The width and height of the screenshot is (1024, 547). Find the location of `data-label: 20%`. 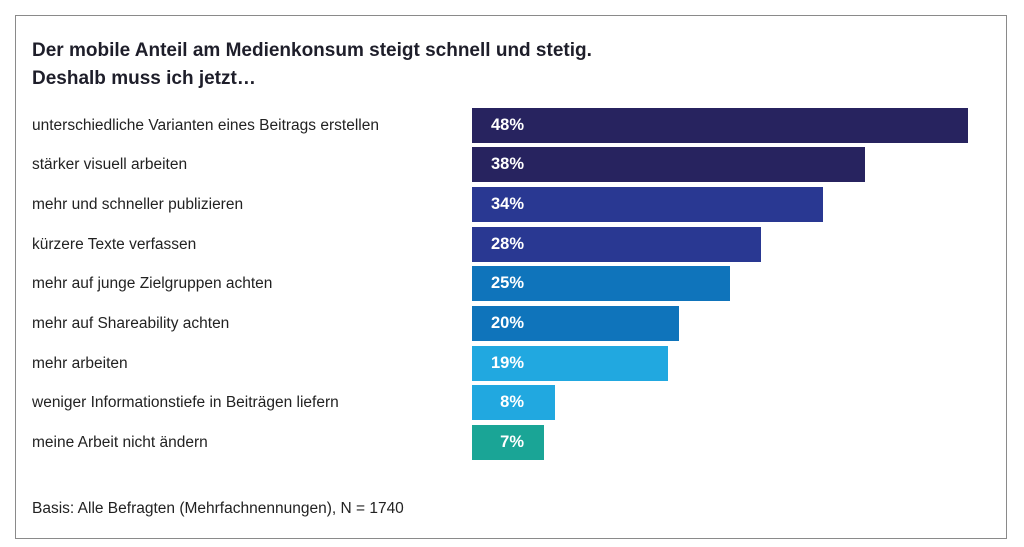

data-label: 20% is located at coordinates (507, 323).